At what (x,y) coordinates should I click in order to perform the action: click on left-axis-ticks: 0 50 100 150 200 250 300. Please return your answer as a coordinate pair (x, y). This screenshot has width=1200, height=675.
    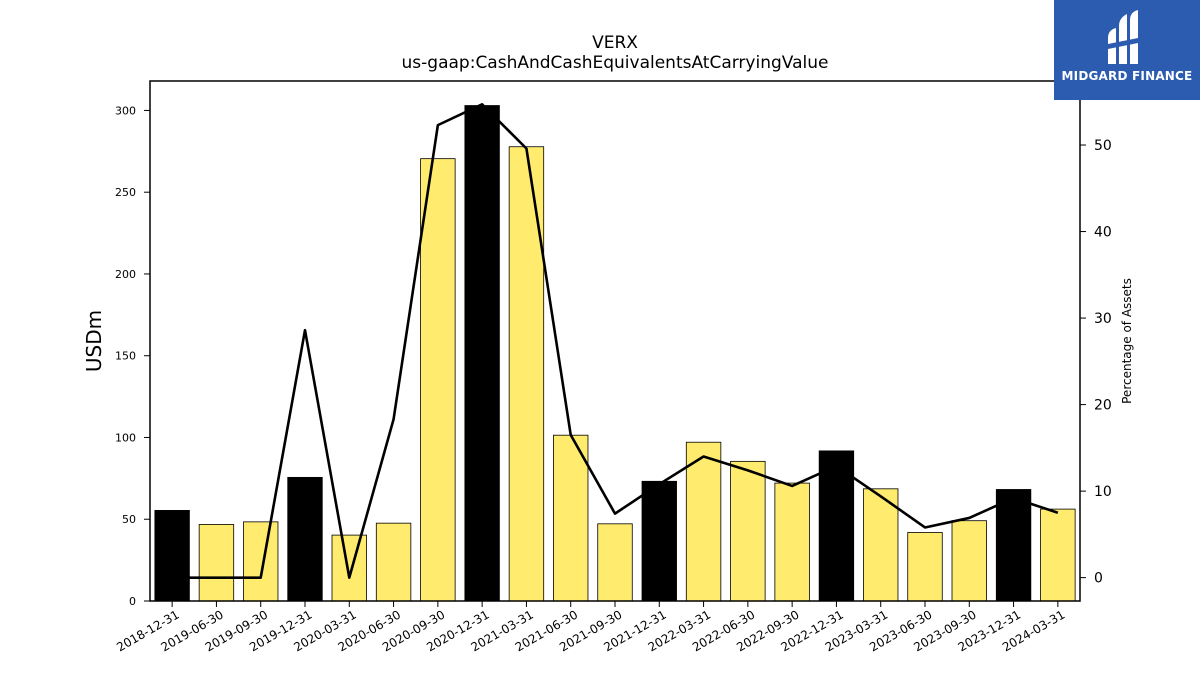
    Looking at the image, I should click on (132, 356).